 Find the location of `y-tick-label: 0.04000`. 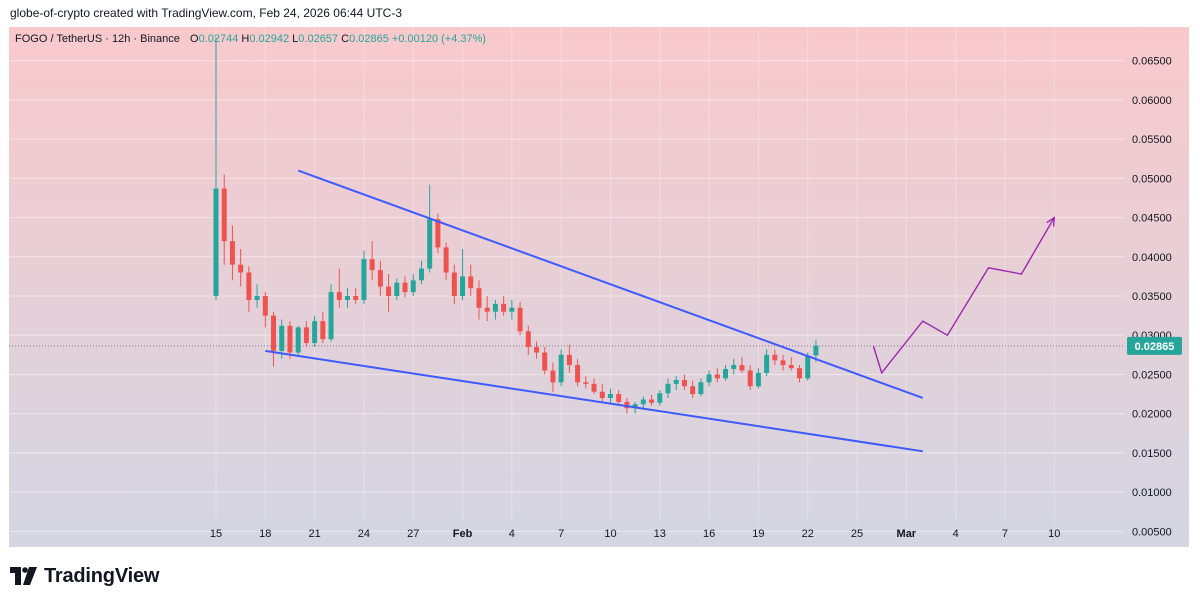

y-tick-label: 0.04000 is located at coordinates (1152, 258).